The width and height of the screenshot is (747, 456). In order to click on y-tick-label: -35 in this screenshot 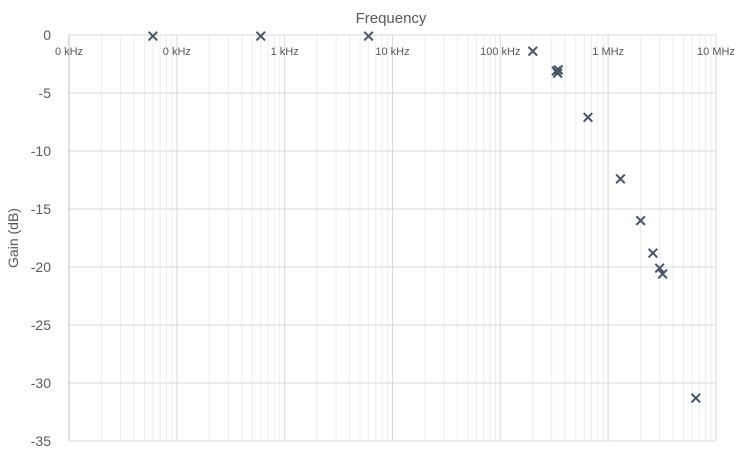, I will do `click(41, 441)`.